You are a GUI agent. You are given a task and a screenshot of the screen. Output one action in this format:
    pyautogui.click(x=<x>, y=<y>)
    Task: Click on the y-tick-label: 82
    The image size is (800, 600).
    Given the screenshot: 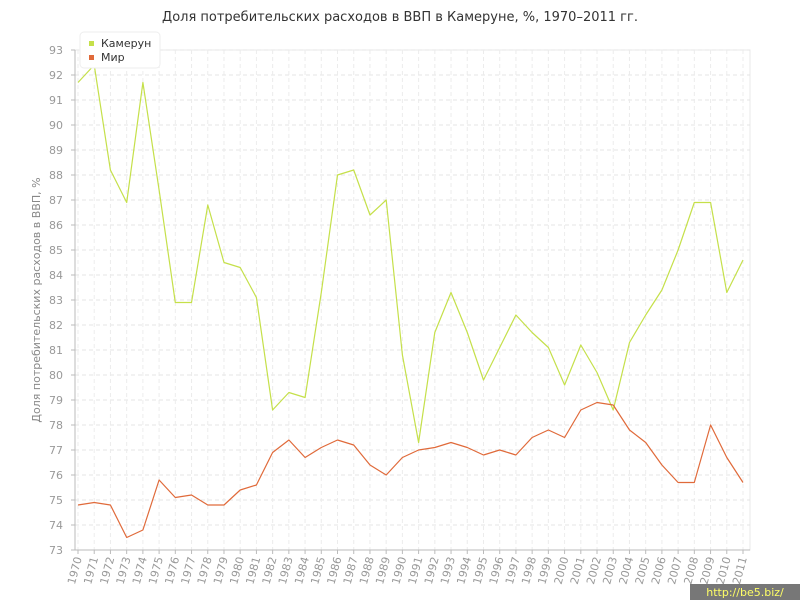 What is the action you would take?
    pyautogui.click(x=56, y=325)
    